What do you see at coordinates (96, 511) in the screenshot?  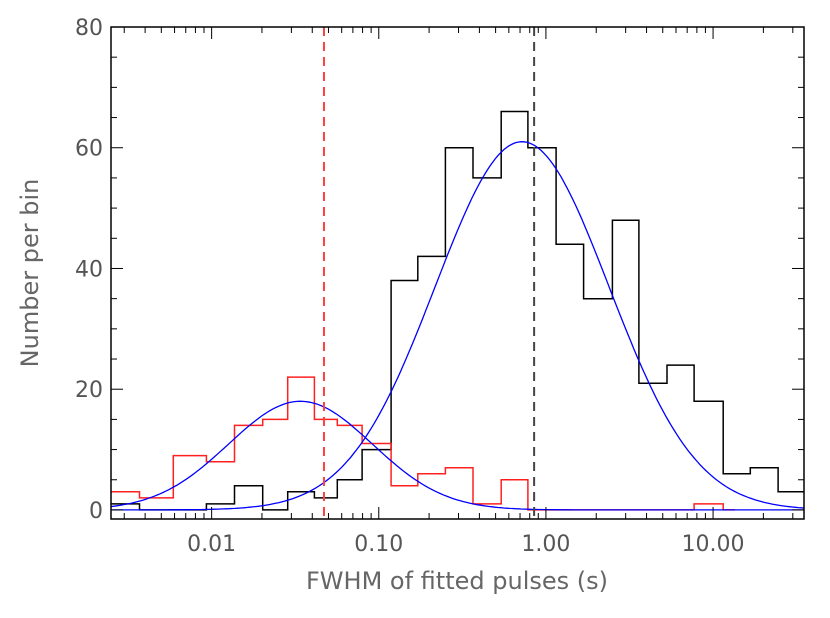 I see `y-tick-label: 0` at bounding box center [96, 511].